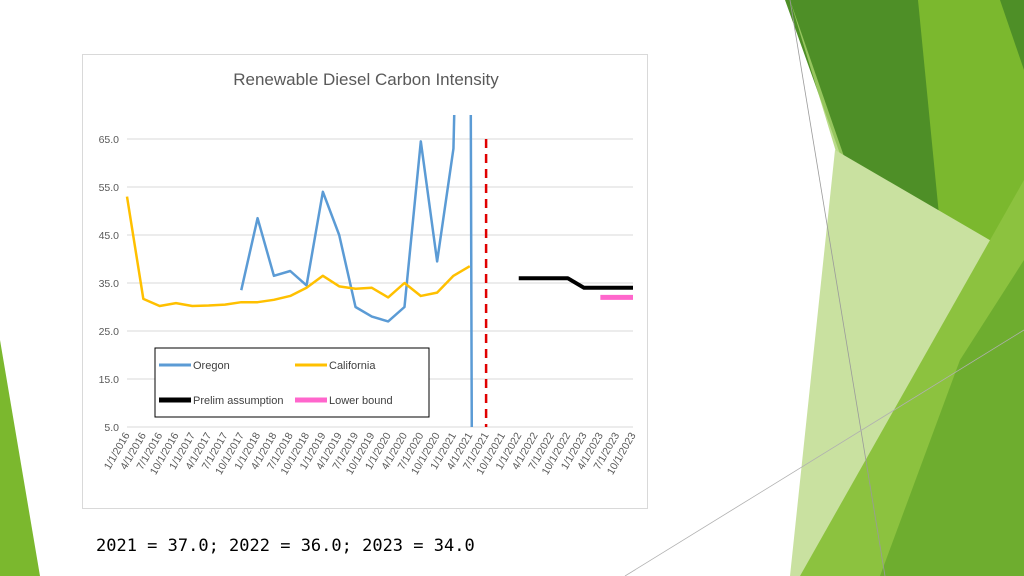 The height and width of the screenshot is (576, 1024). Describe the element at coordinates (20, 458) in the screenshot. I see `left-green-shape` at that location.